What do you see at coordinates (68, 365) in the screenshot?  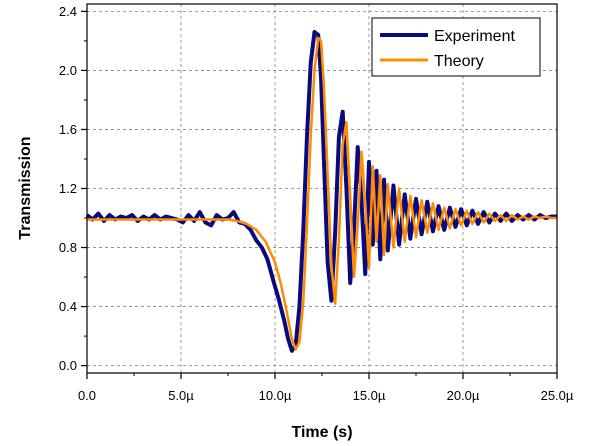 I see `y-tick-label: 0.0` at bounding box center [68, 365].